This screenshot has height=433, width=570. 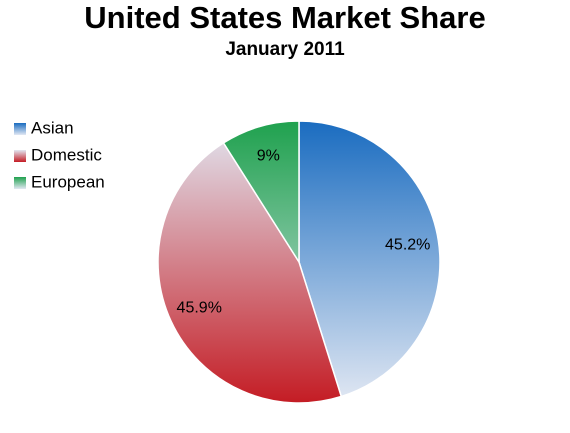 What do you see at coordinates (66, 154) in the screenshot?
I see `legend-label: Domestic` at bounding box center [66, 154].